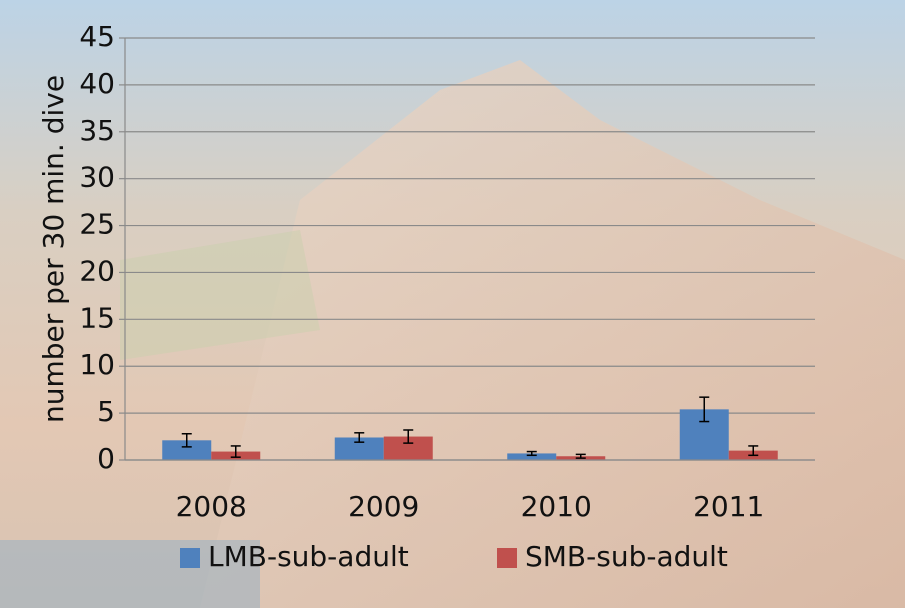 The image size is (905, 608). What do you see at coordinates (130, 574) in the screenshot?
I see `background-water` at bounding box center [130, 574].